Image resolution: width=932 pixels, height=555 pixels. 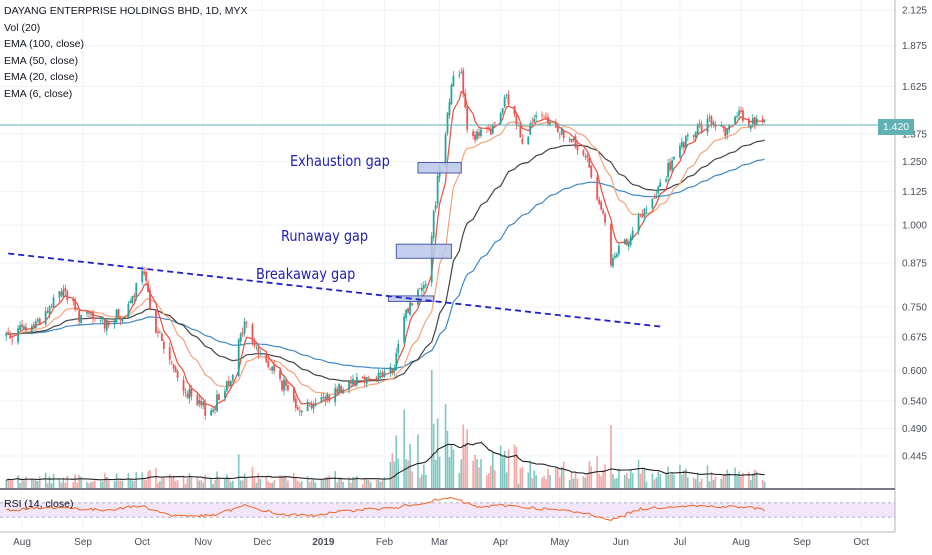 What do you see at coordinates (39, 504) in the screenshot?
I see `rsi-label: RSI (14, close)` at bounding box center [39, 504].